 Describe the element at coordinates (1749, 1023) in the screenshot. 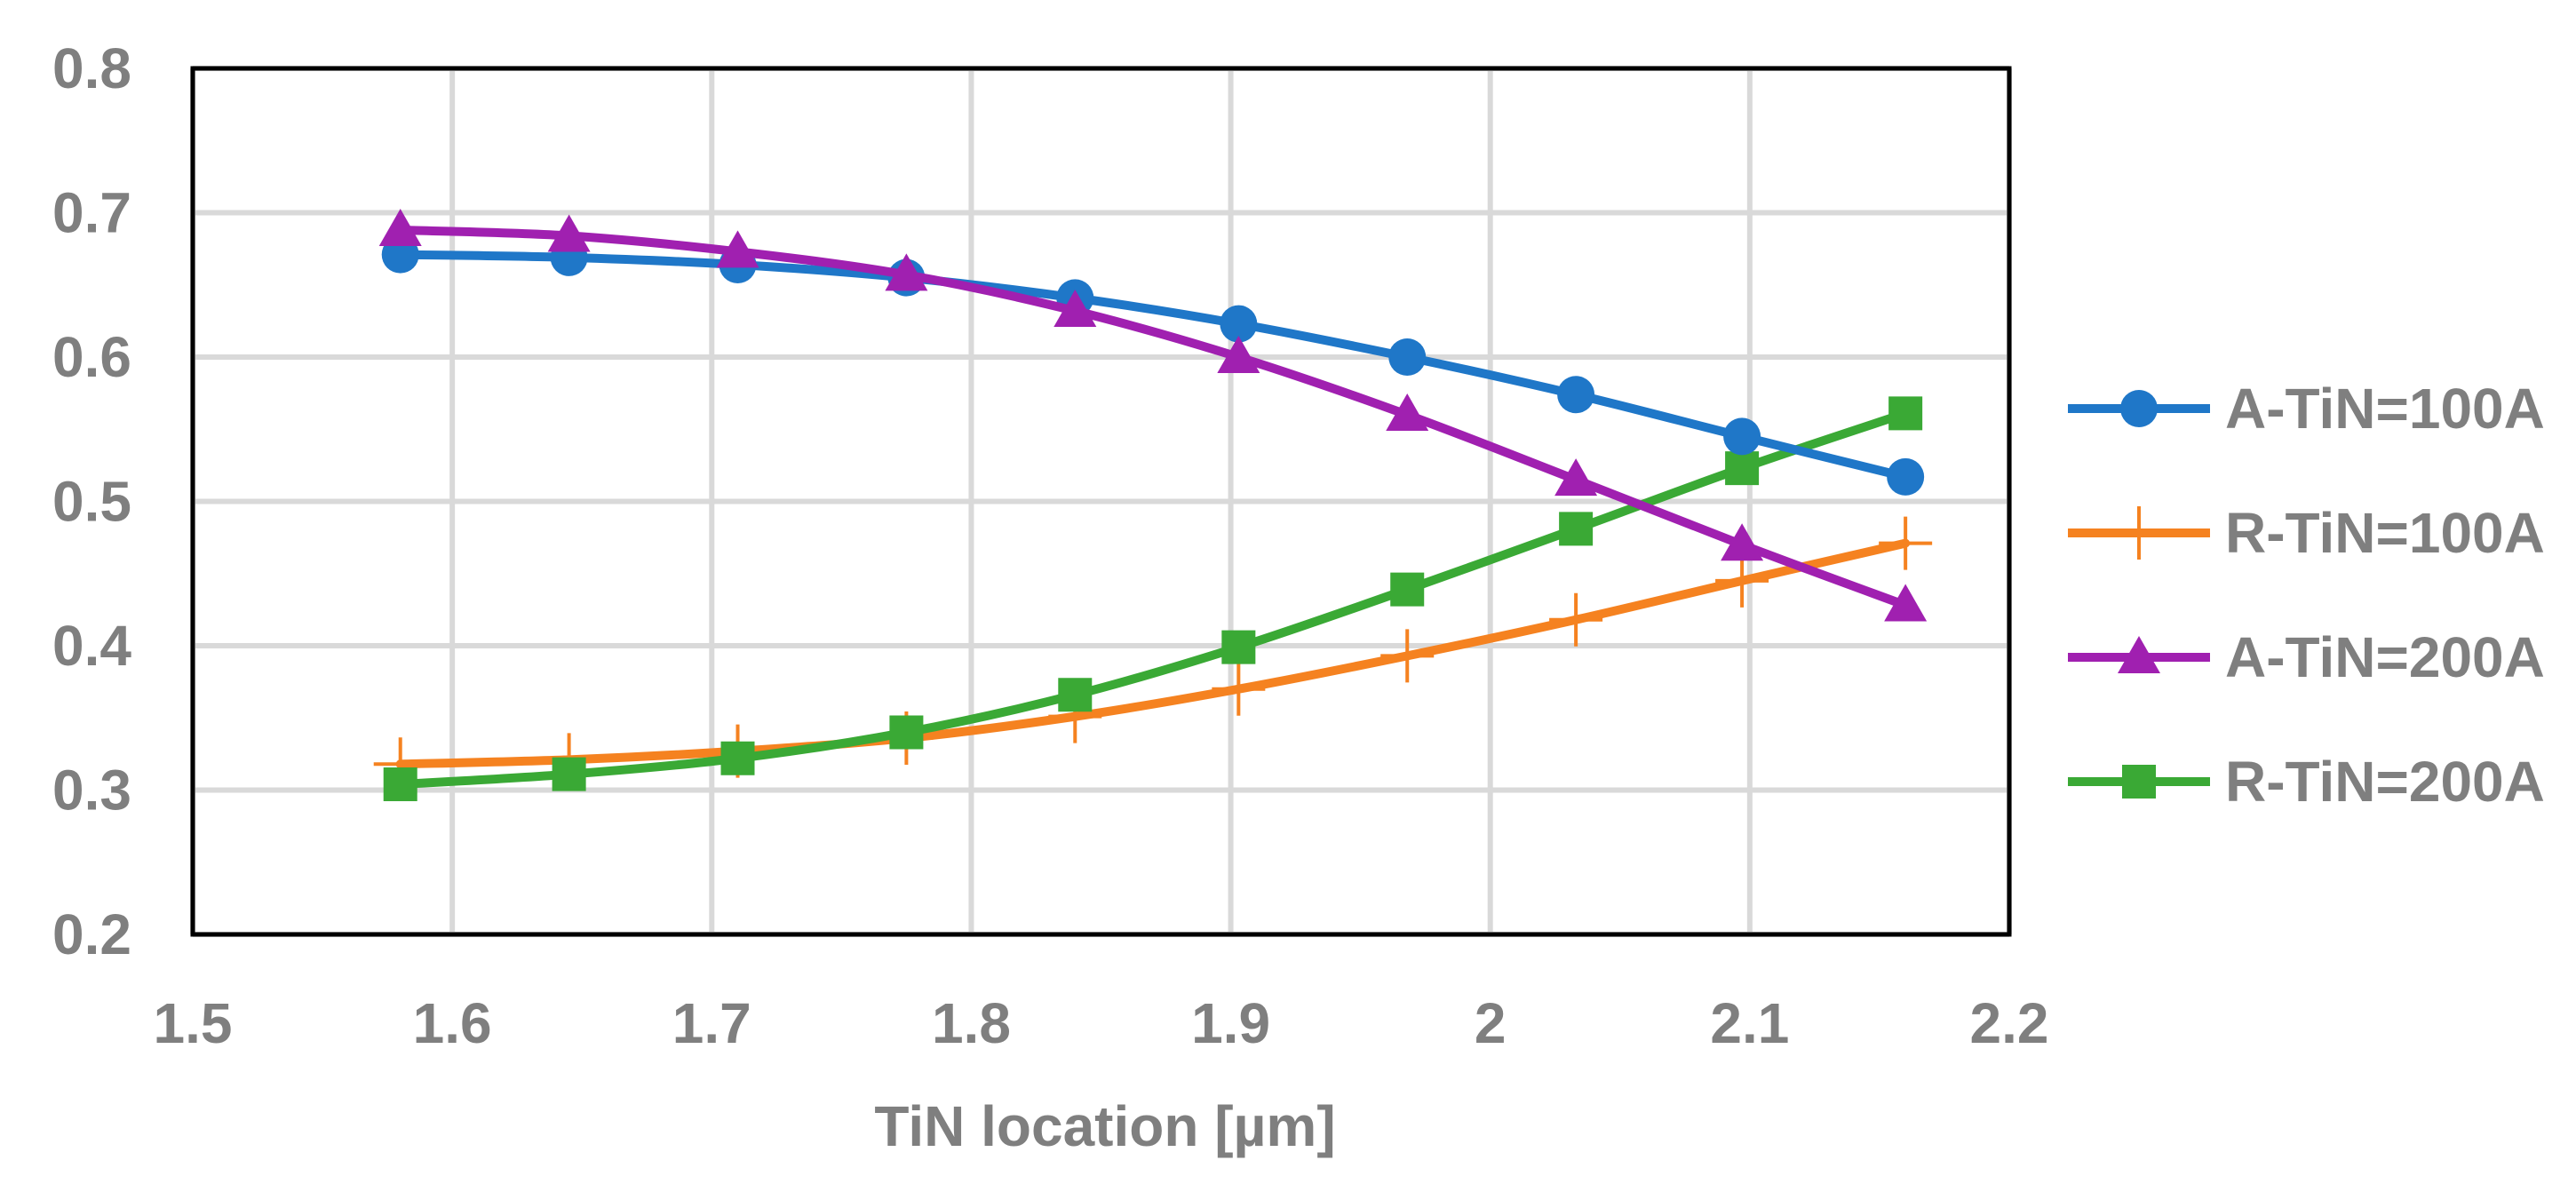

I see `x-tick-label: 2.1` at that location.